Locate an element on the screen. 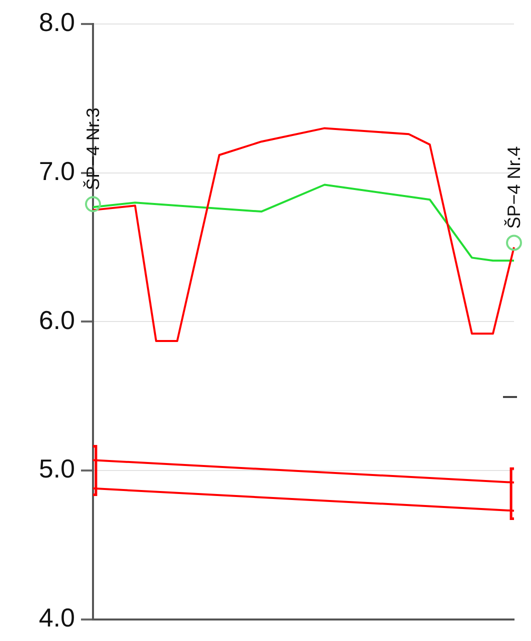 This screenshot has height=641, width=531. text: ŠP−4 Nr.3 is located at coordinates (93, 149).